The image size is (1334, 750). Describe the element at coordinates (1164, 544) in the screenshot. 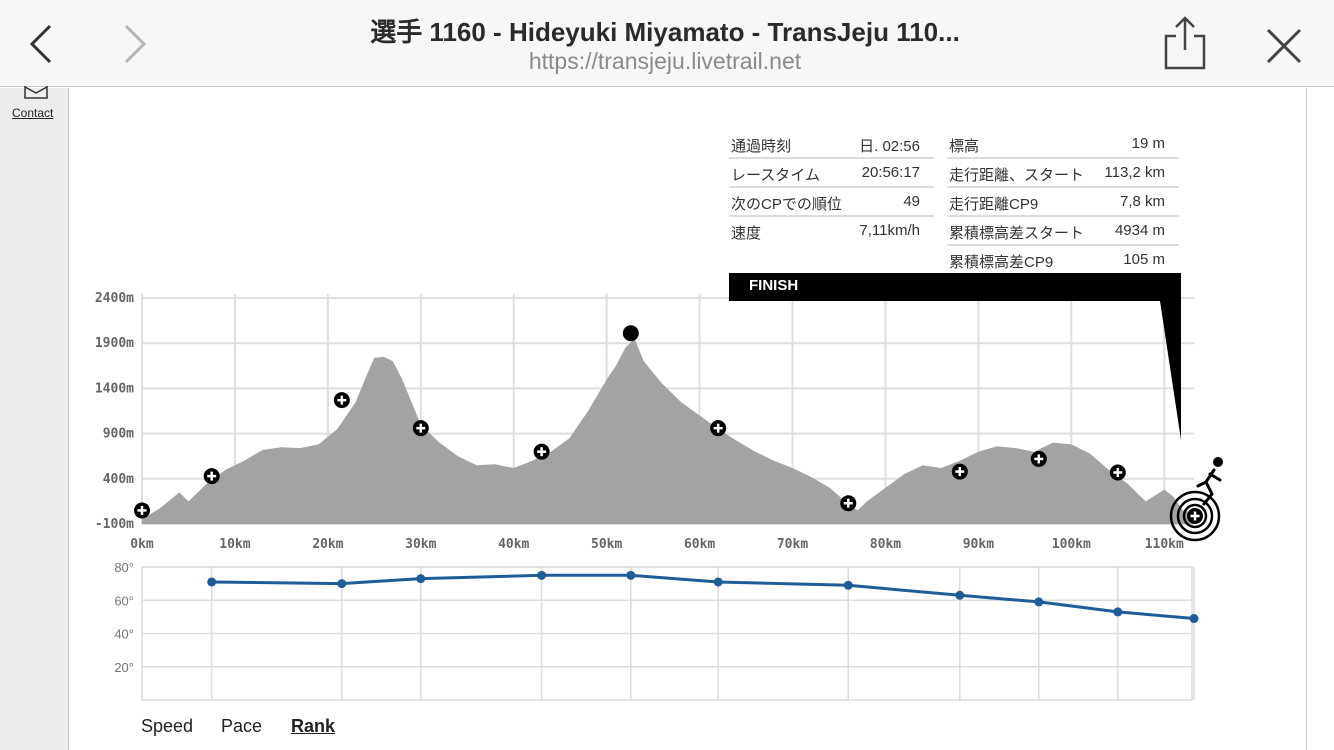

I see `x-tick-label: 110km` at that location.